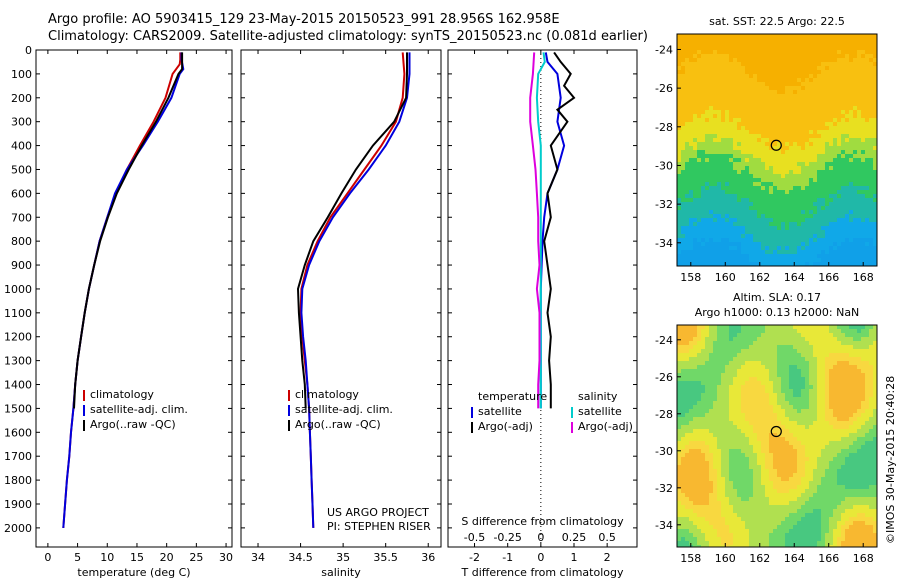 The image size is (900, 580). What do you see at coordinates (341, 572) in the screenshot?
I see `salinity-xlabel: salinity` at bounding box center [341, 572].